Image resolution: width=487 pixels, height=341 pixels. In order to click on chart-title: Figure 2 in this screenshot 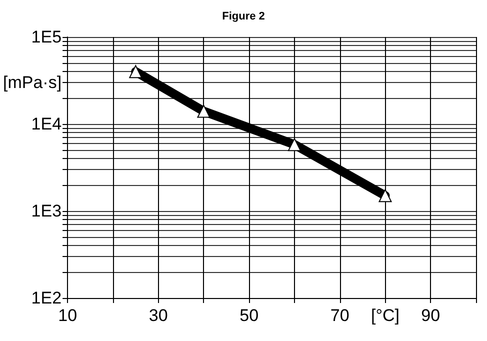, I will do `click(243, 16)`.